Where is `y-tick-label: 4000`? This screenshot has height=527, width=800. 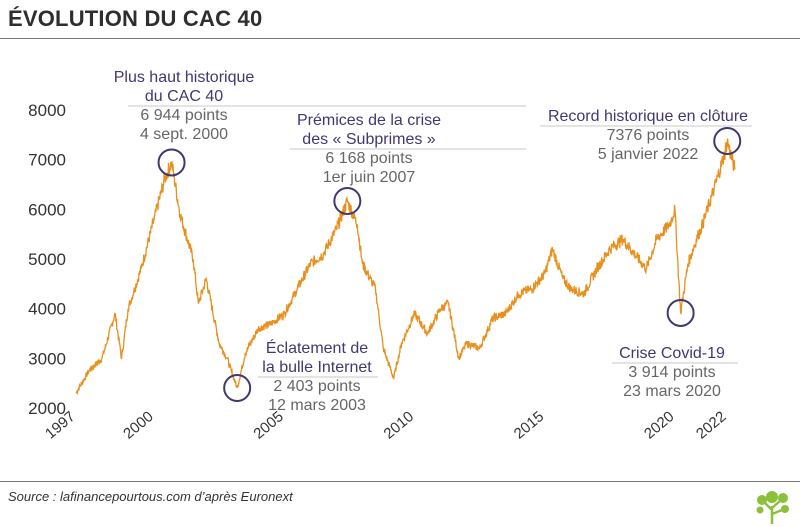 y-tick-label: 4000 is located at coordinates (47, 309).